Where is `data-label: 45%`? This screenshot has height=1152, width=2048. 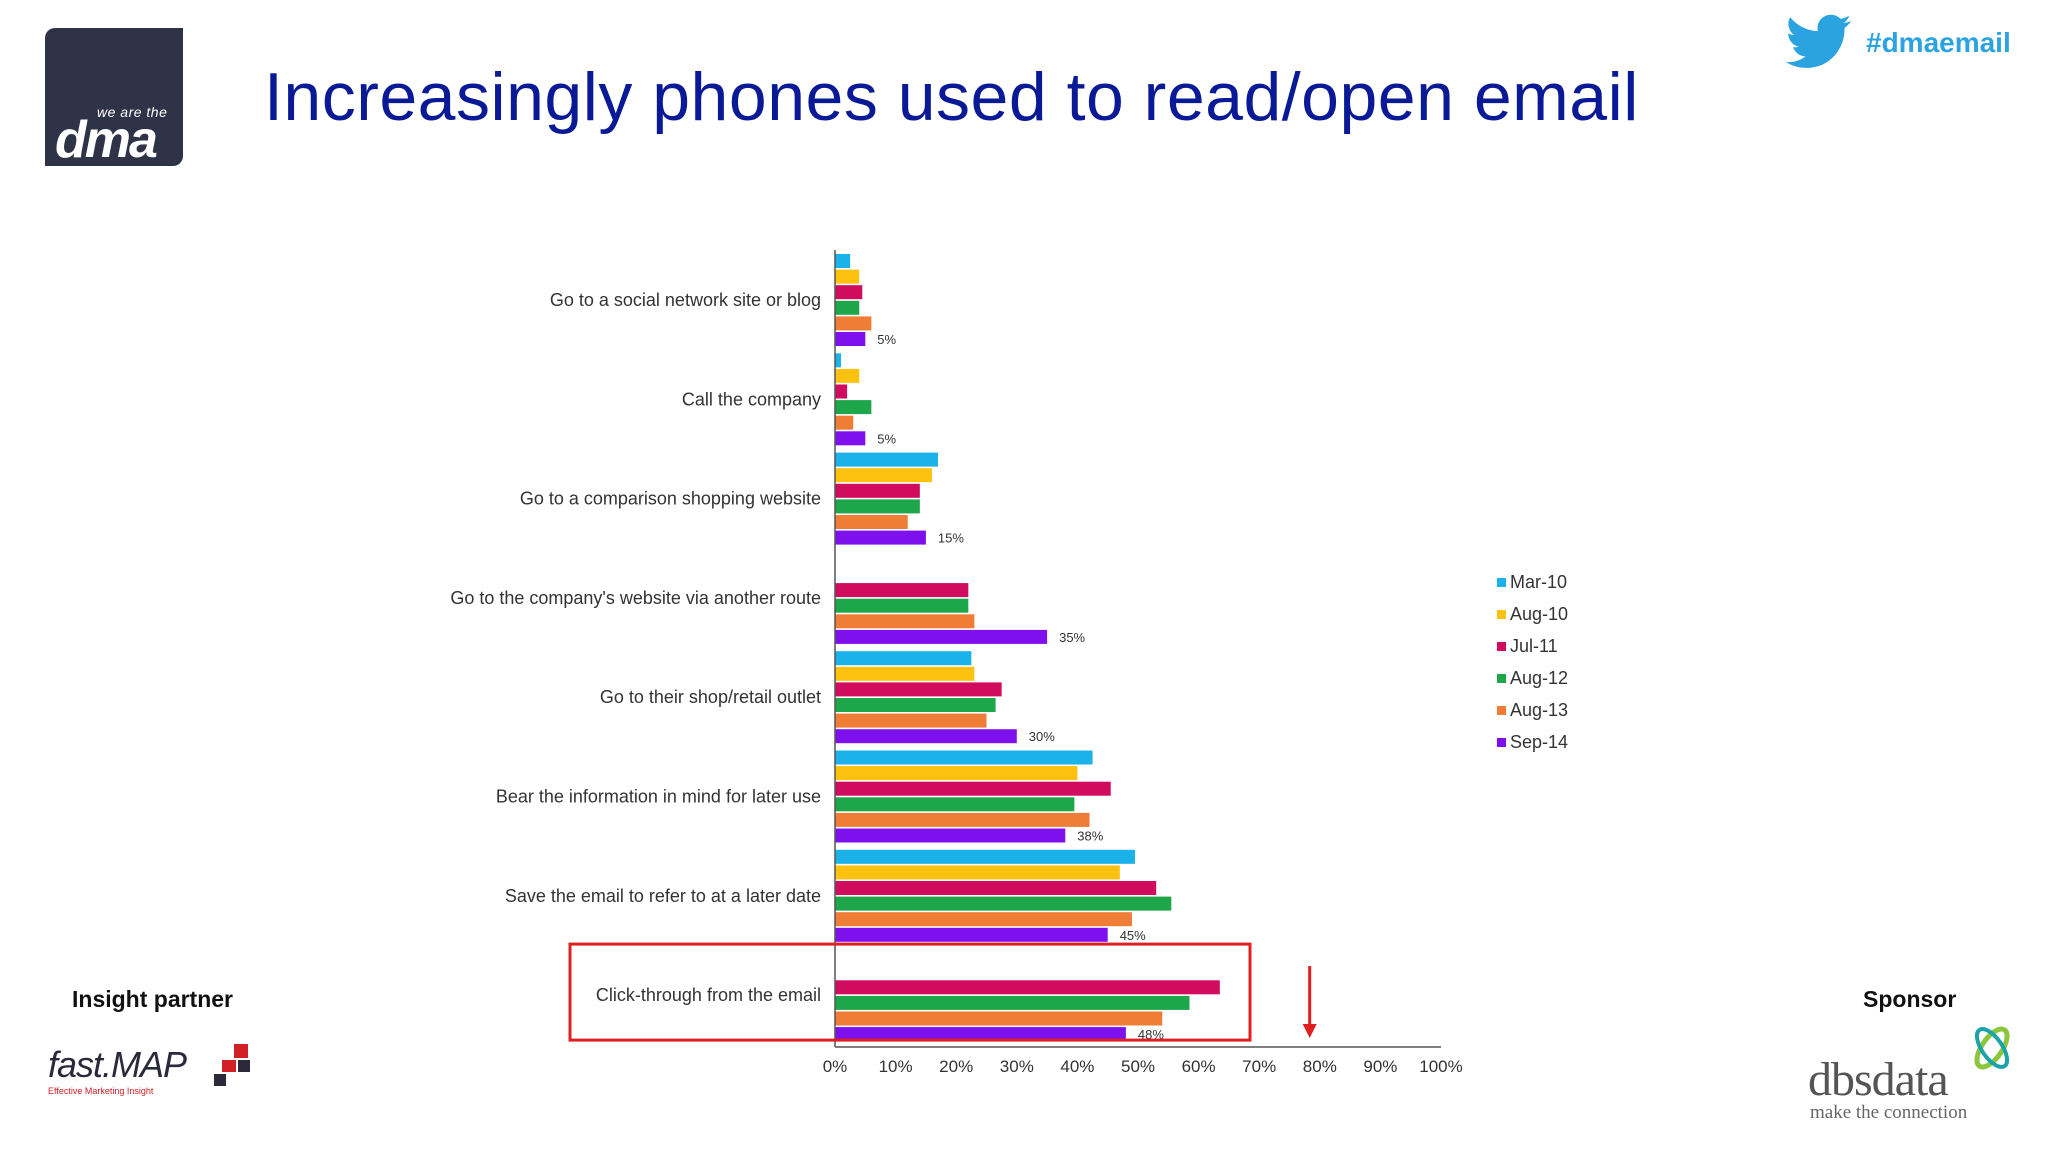
data-label: 45% is located at coordinates (1133, 935).